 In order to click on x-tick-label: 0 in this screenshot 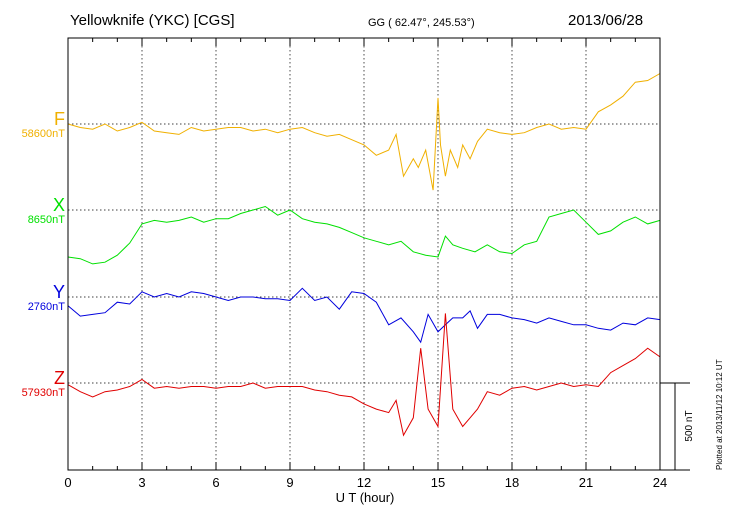, I will do `click(67, 482)`.